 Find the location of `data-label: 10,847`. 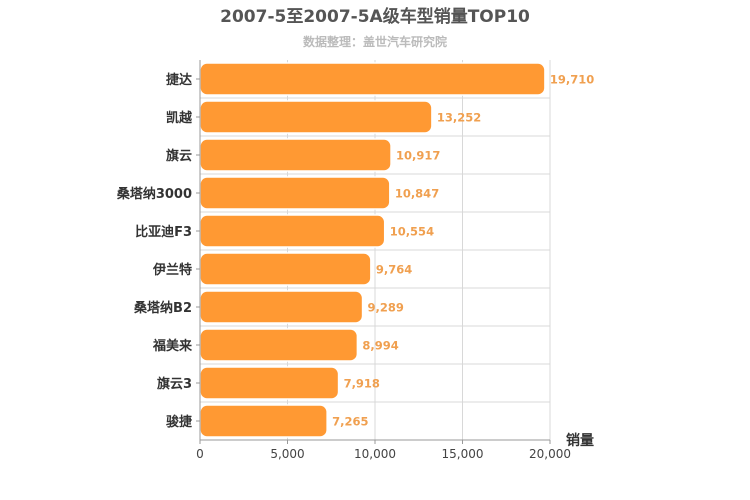

data-label: 10,847 is located at coordinates (417, 194).